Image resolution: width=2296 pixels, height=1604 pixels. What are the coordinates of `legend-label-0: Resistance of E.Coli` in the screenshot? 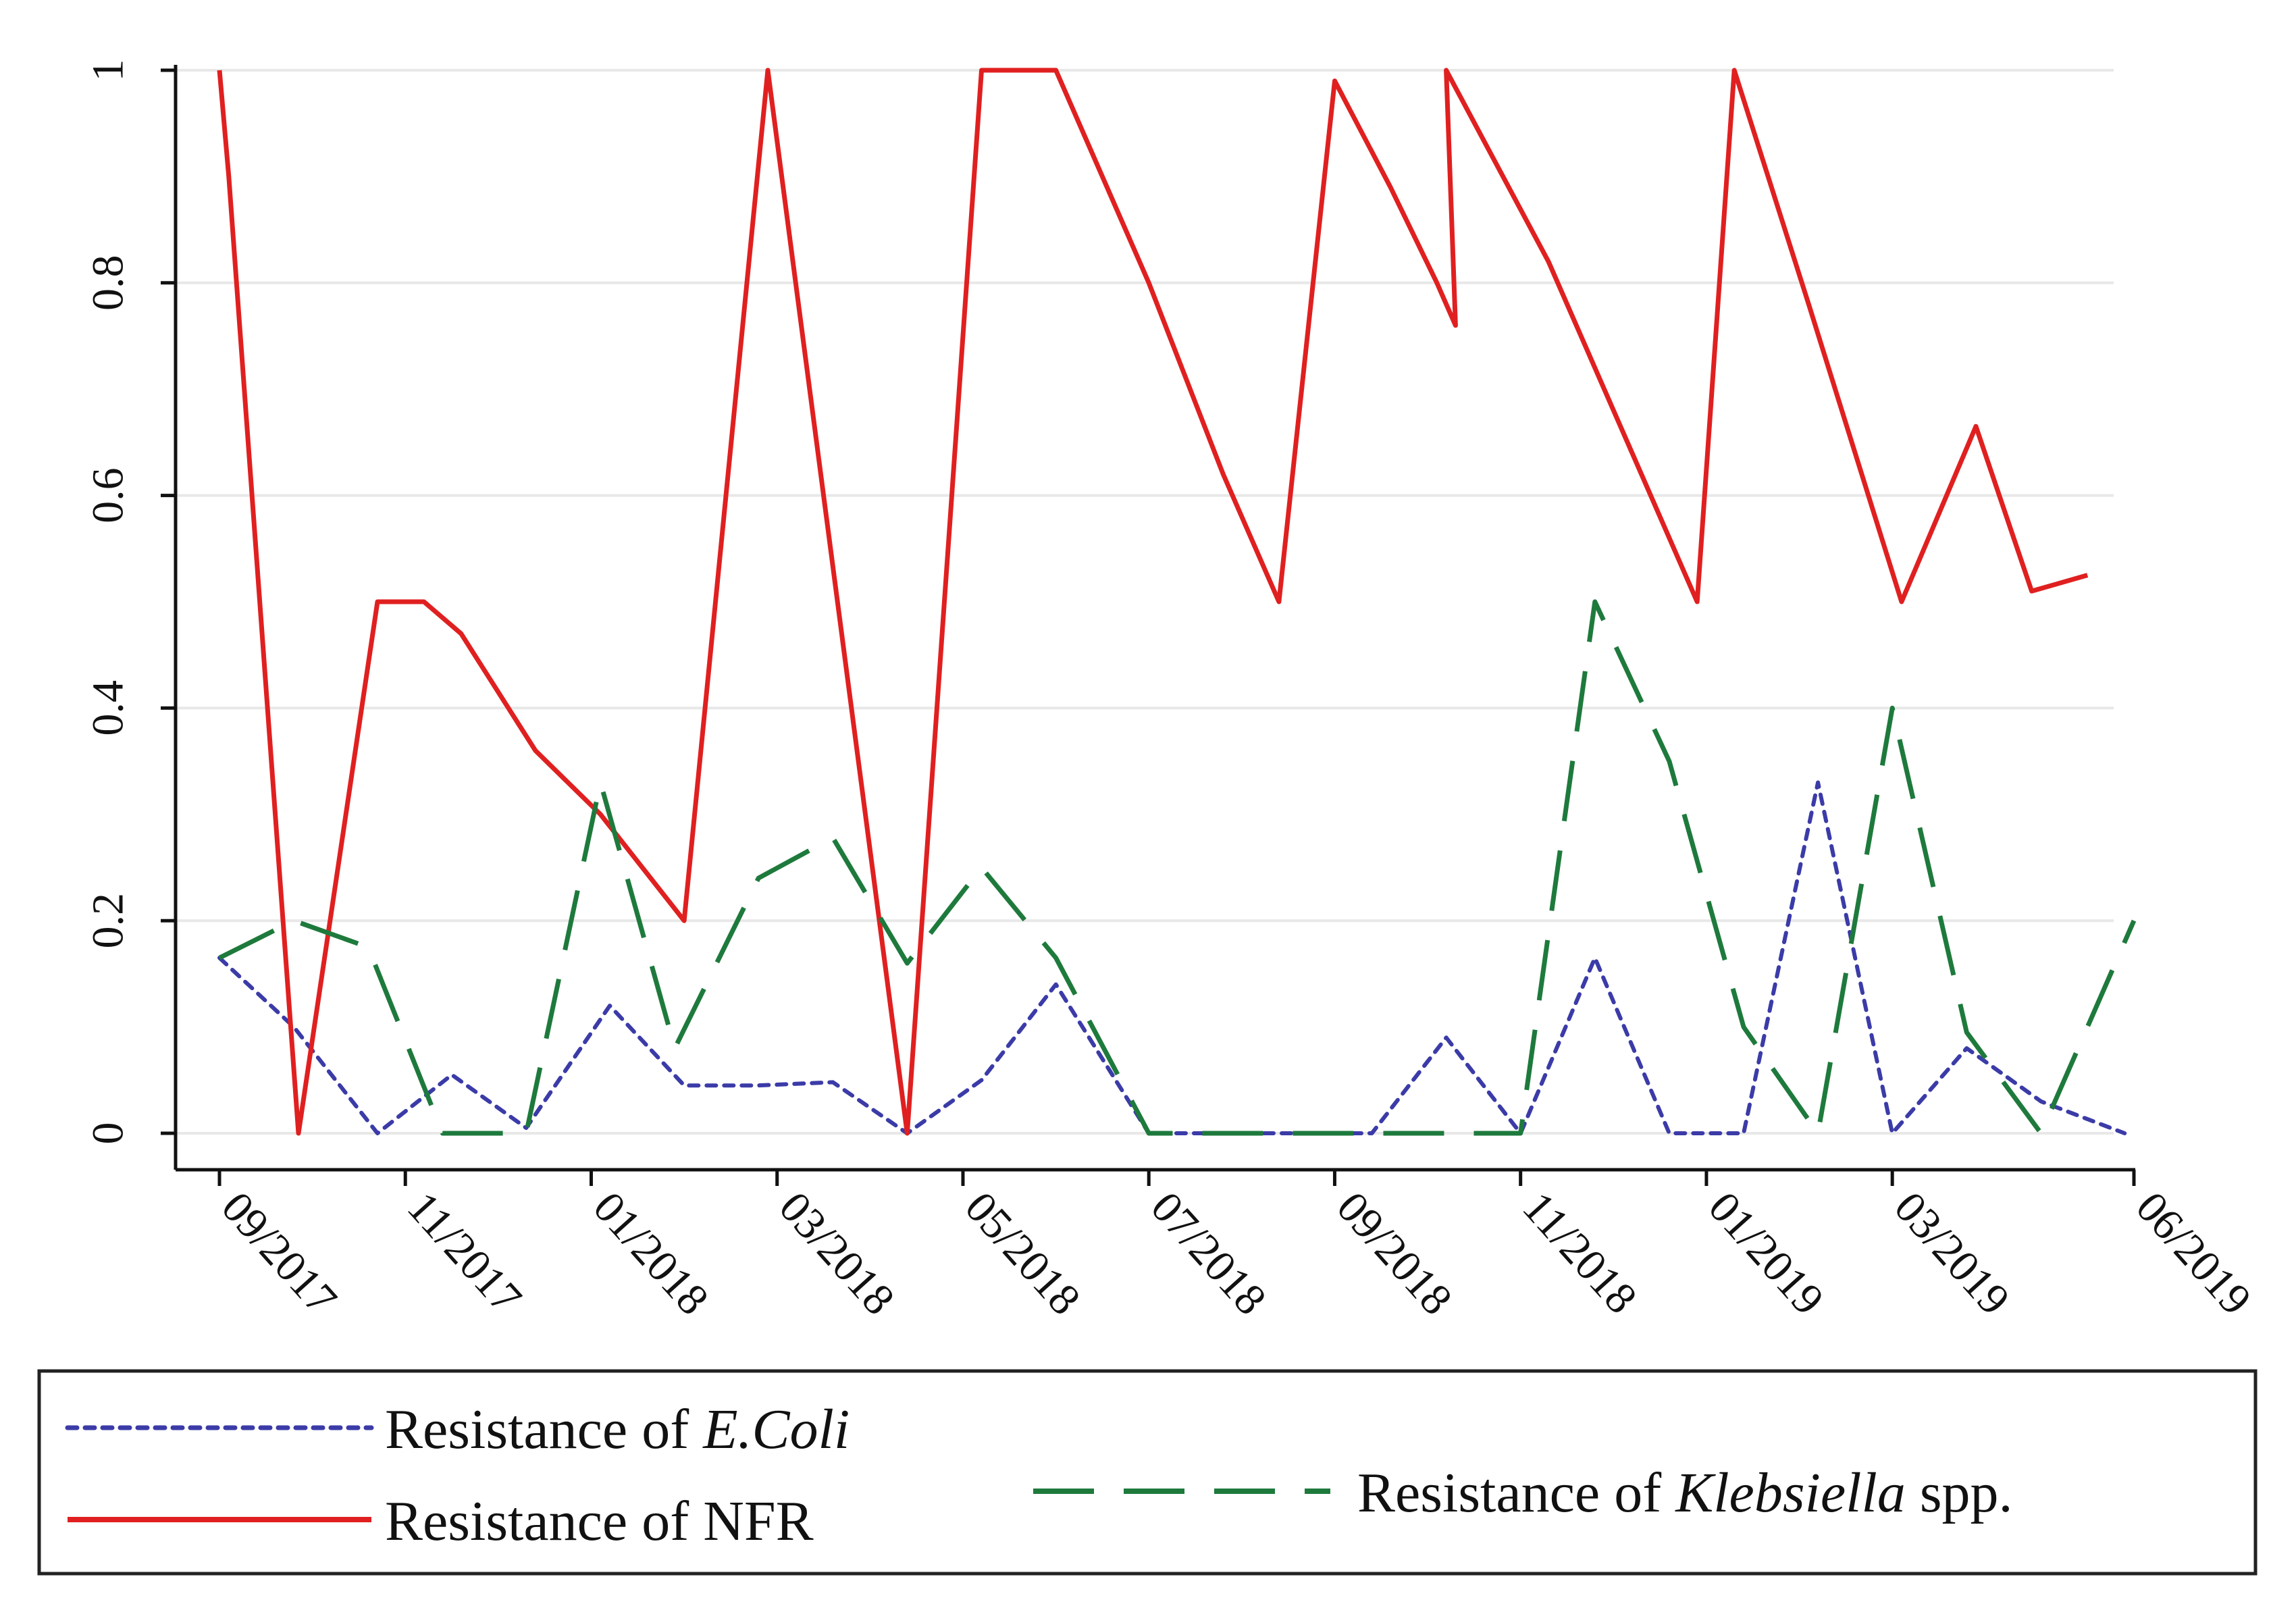 It's located at (617, 1429).